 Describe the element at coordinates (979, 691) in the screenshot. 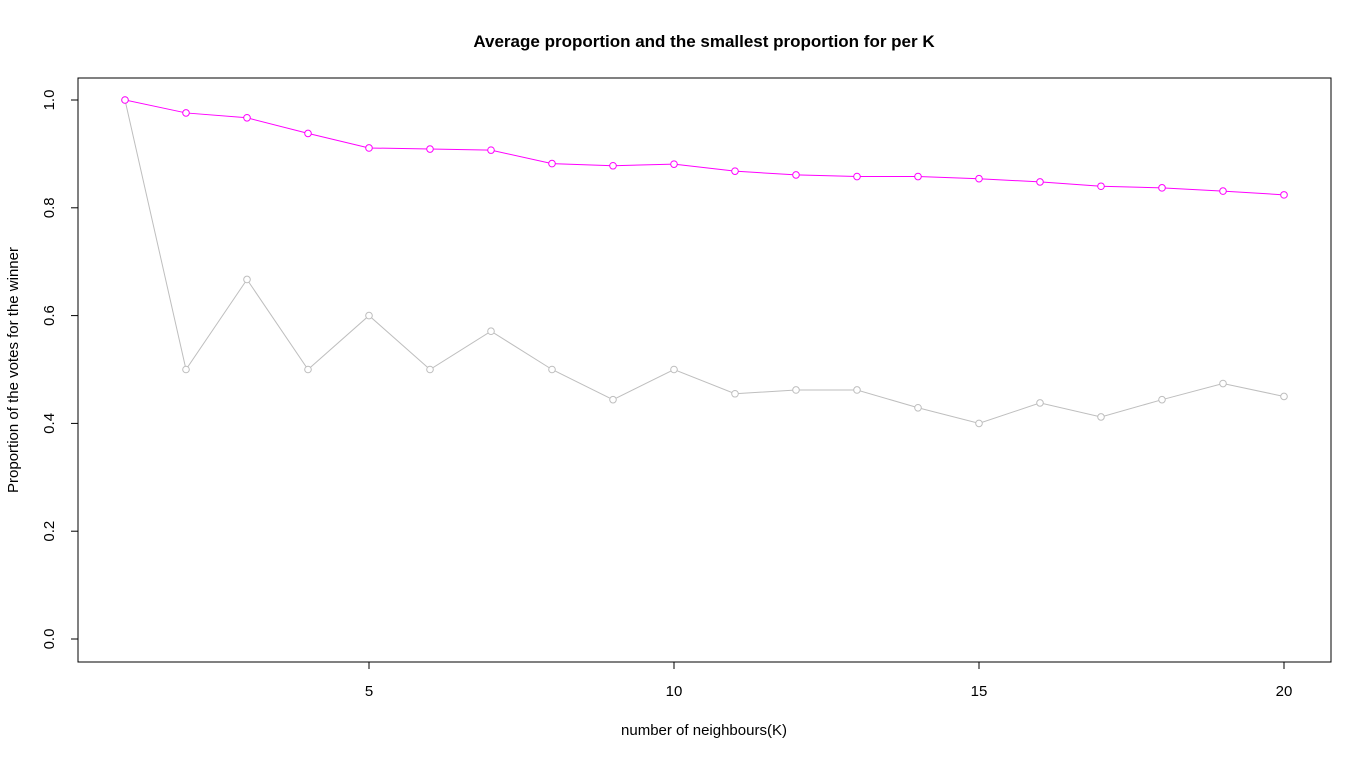

I see `x-tick-label: 15` at that location.